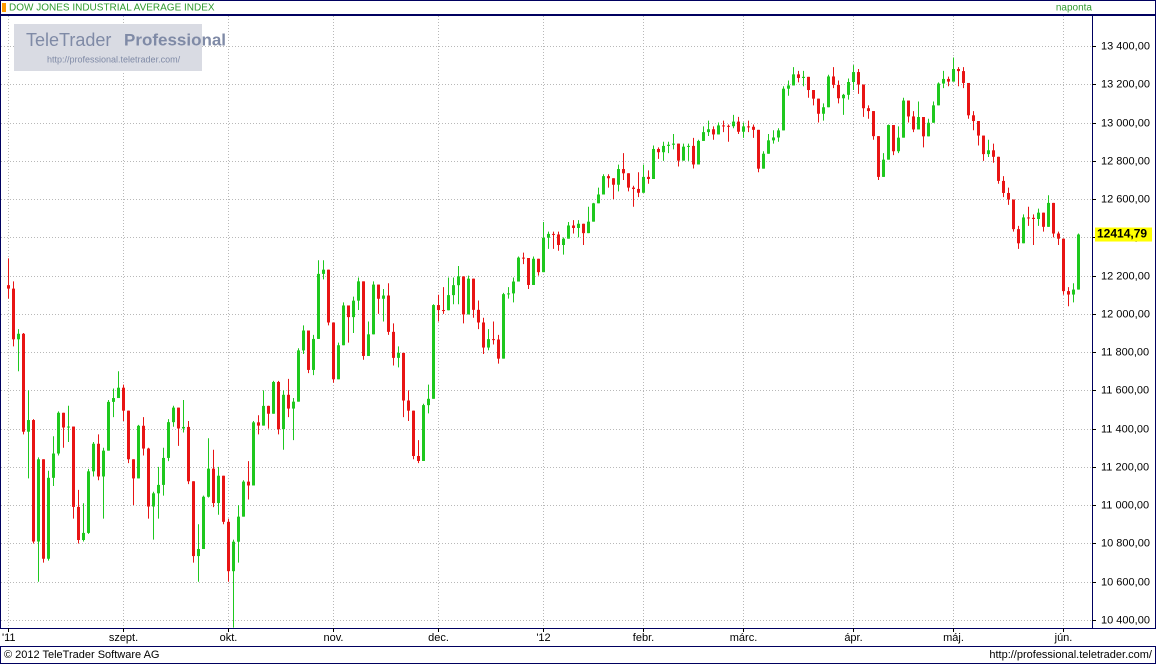 This screenshot has height=669, width=1156. Describe the element at coordinates (1125, 543) in the screenshot. I see `y-tick-label: 10 800,00` at that location.